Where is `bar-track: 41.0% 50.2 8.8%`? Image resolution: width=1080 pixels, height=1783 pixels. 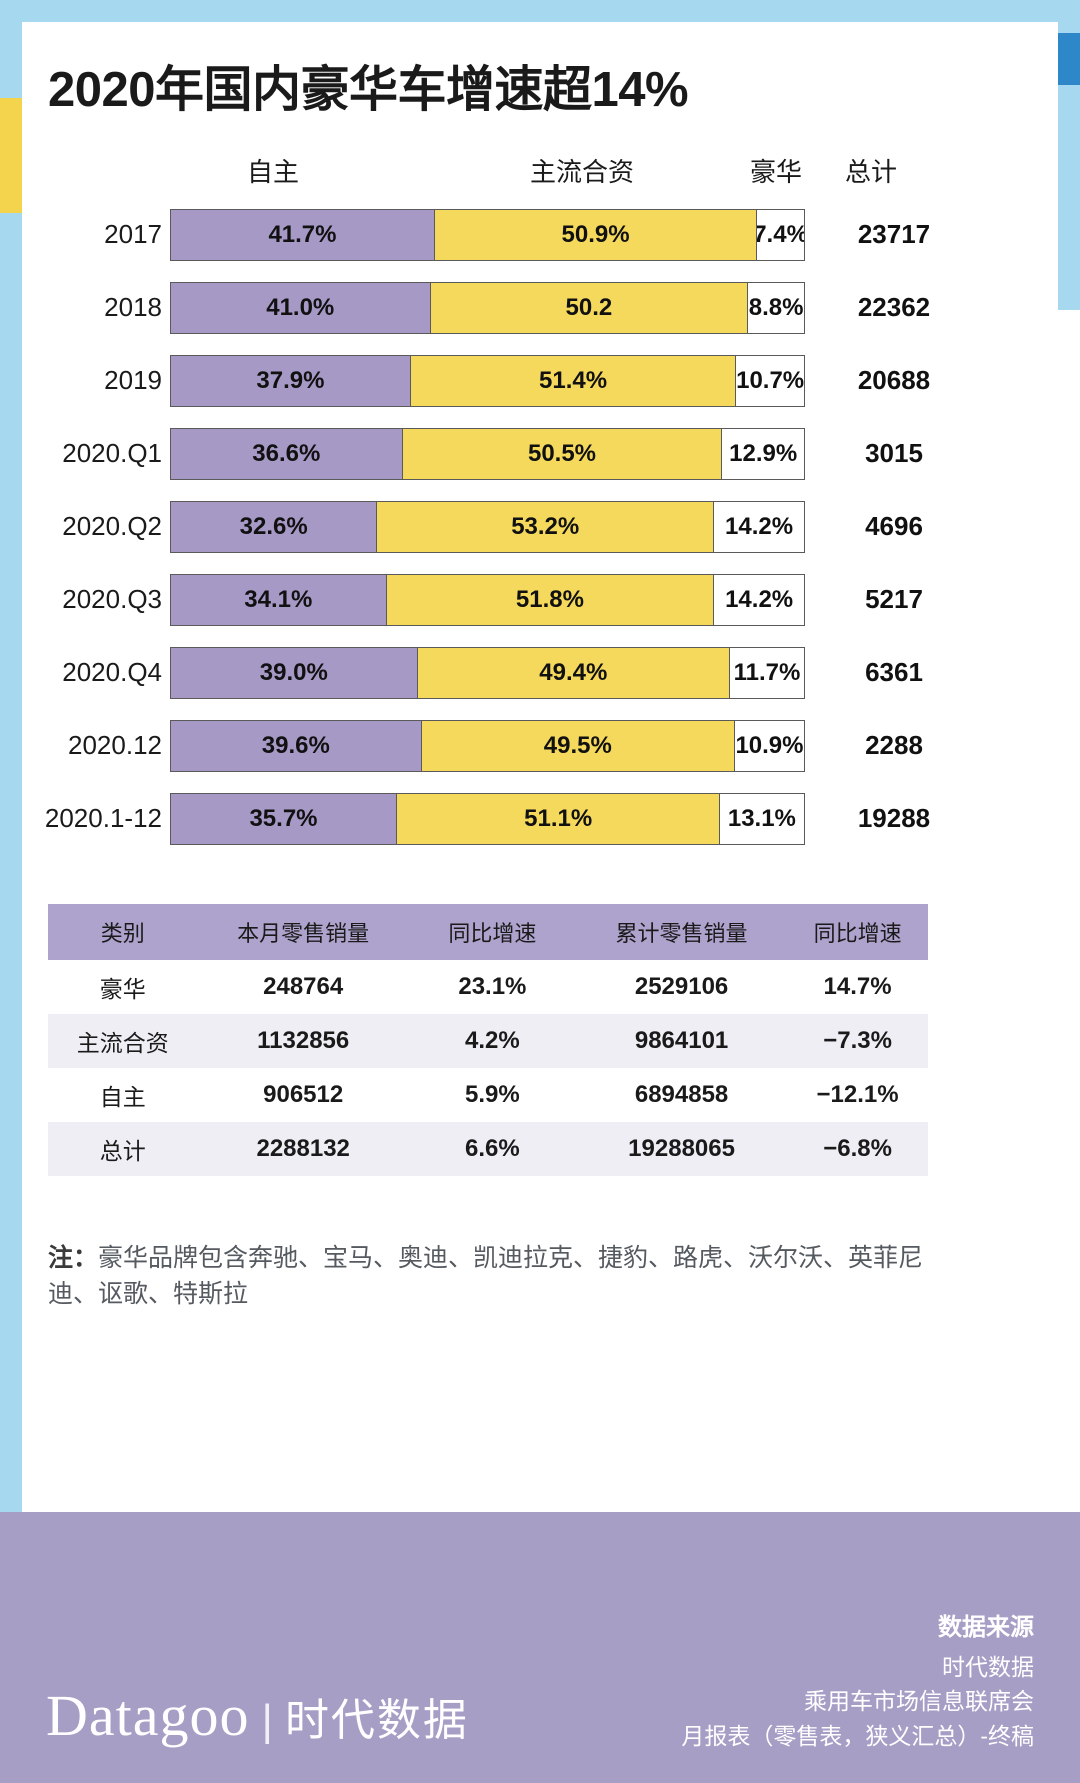 bar-track: 41.0% 50.2 8.8% is located at coordinates (487, 307).